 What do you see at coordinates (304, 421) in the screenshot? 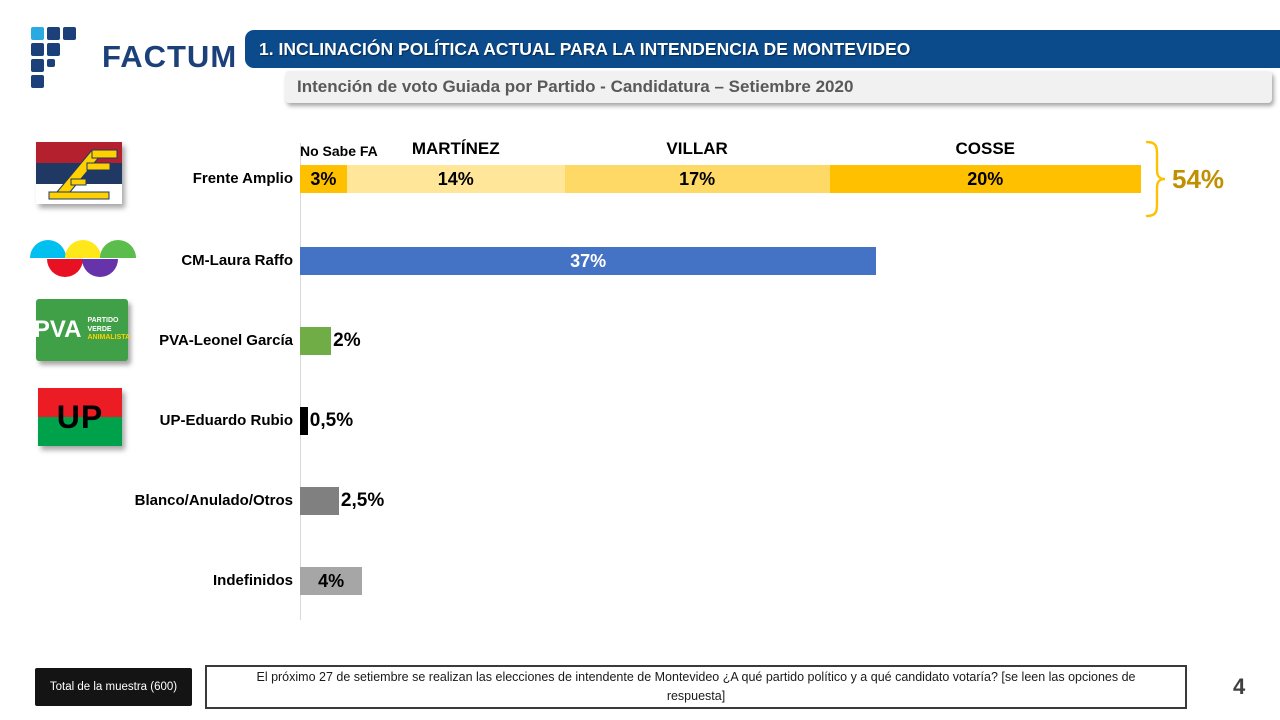
I see `bar-segment-up-eduardo-rubio` at bounding box center [304, 421].